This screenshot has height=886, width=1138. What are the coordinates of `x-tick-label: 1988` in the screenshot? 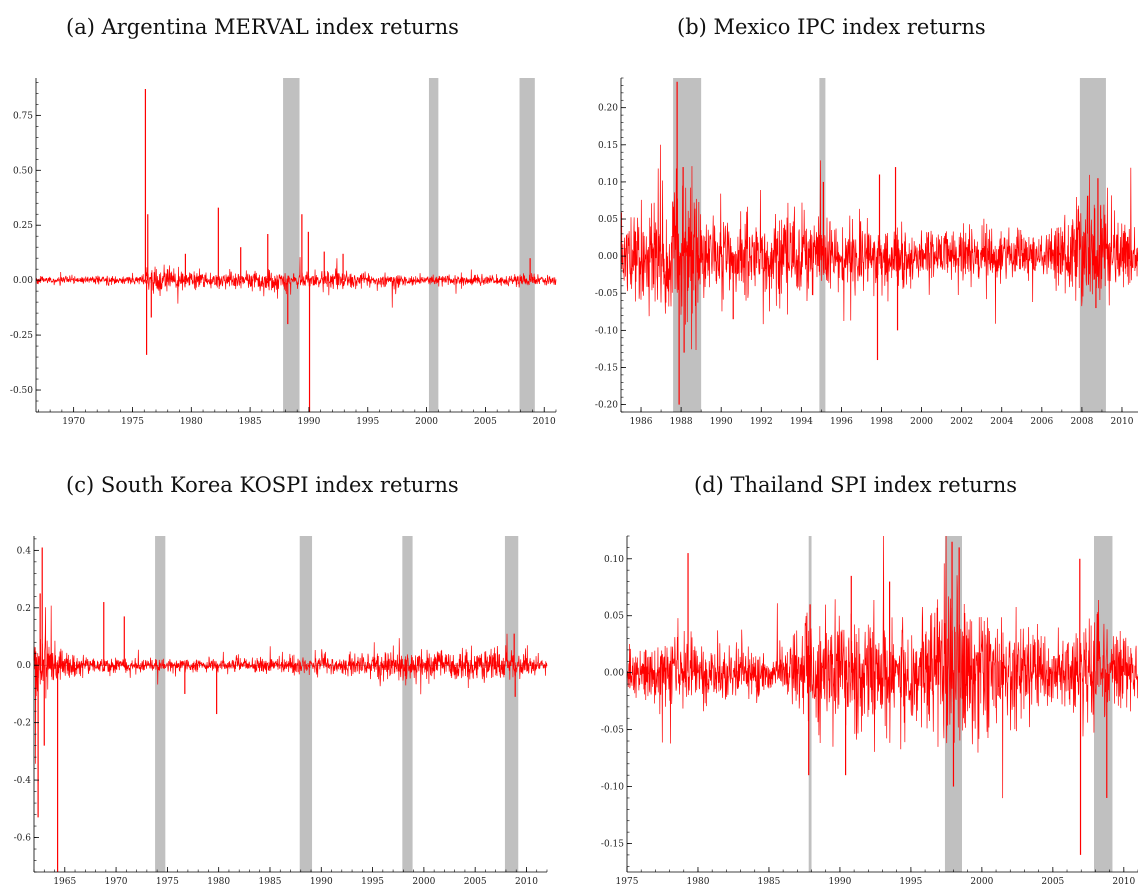 It's located at (681, 422).